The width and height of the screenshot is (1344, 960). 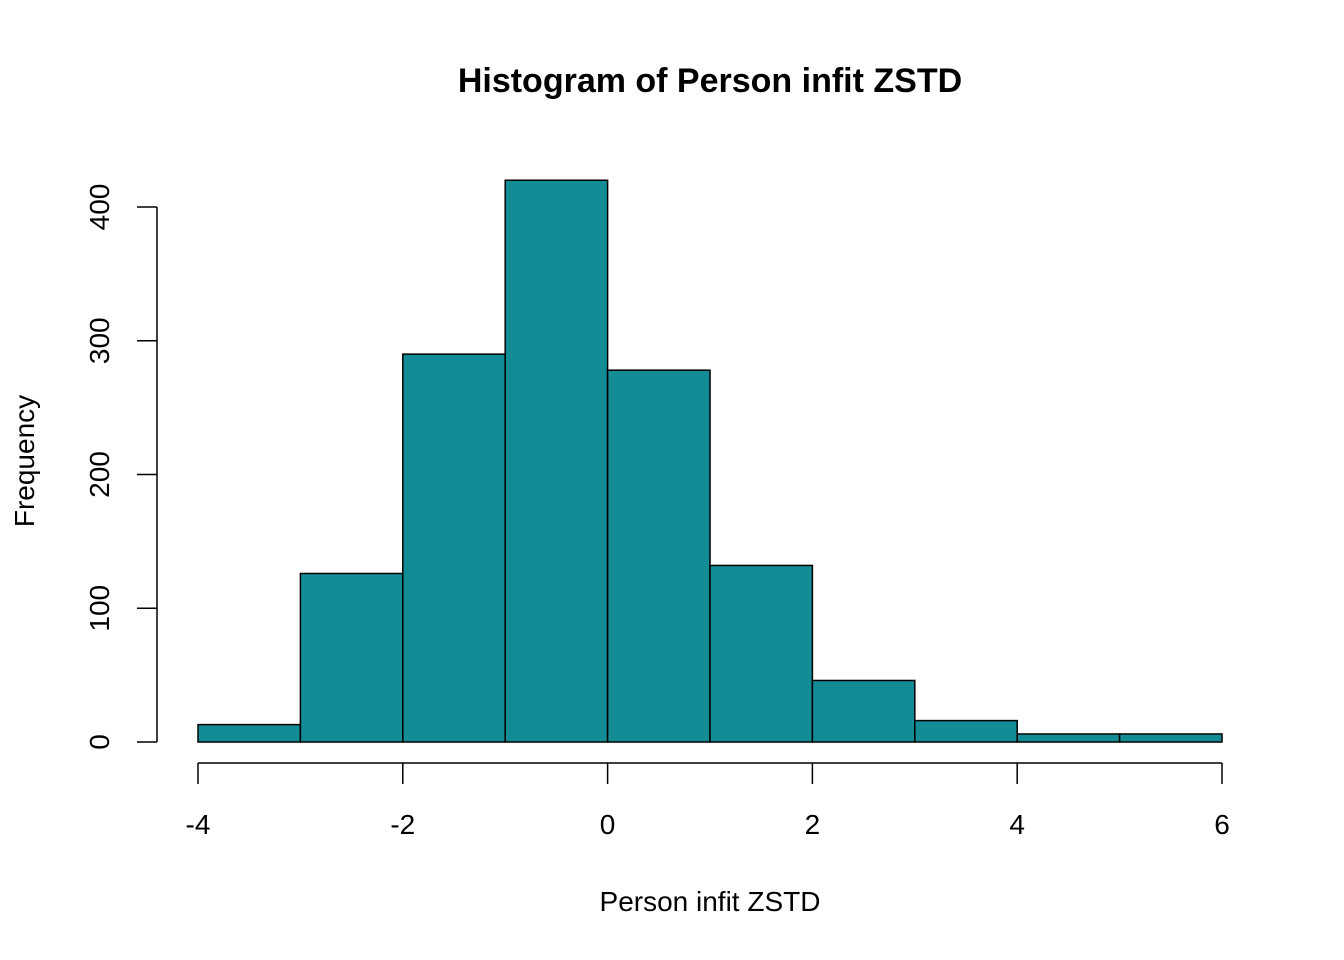 What do you see at coordinates (24, 461) in the screenshot?
I see `y-axis-label: Frequency` at bounding box center [24, 461].